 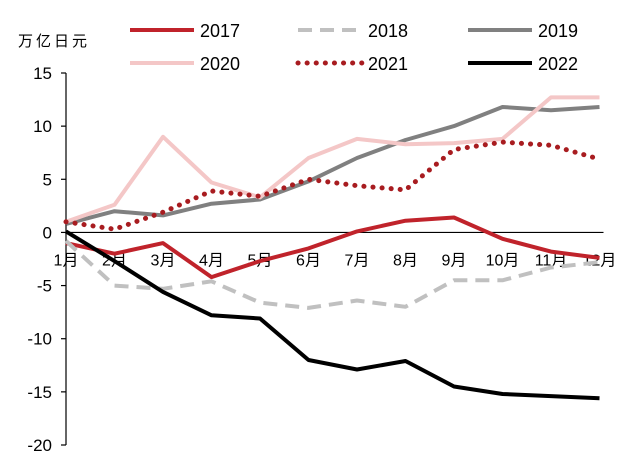 What do you see at coordinates (405, 260) in the screenshot?
I see `x-tick-label: 8月` at bounding box center [405, 260].